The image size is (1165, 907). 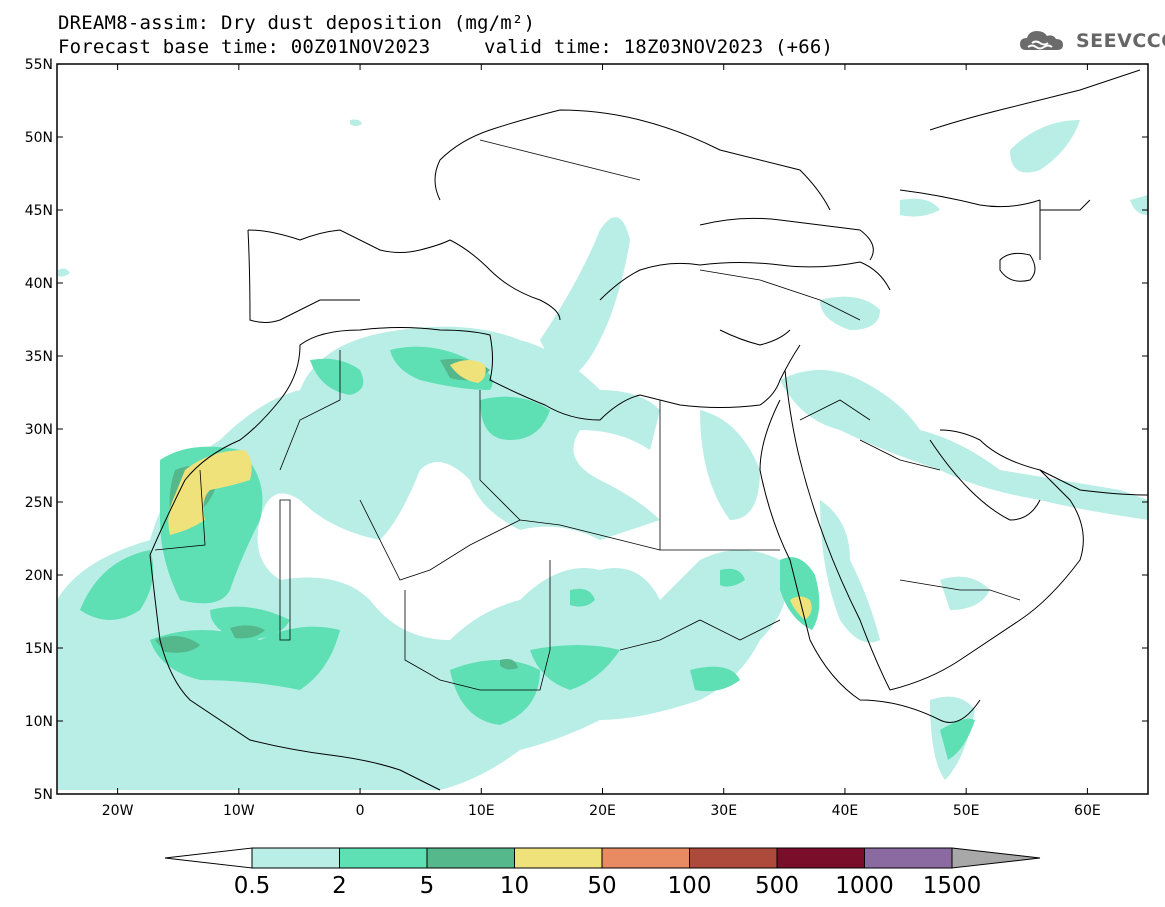 What do you see at coordinates (690, 886) in the screenshot?
I see `colorbar-label: 100` at bounding box center [690, 886].